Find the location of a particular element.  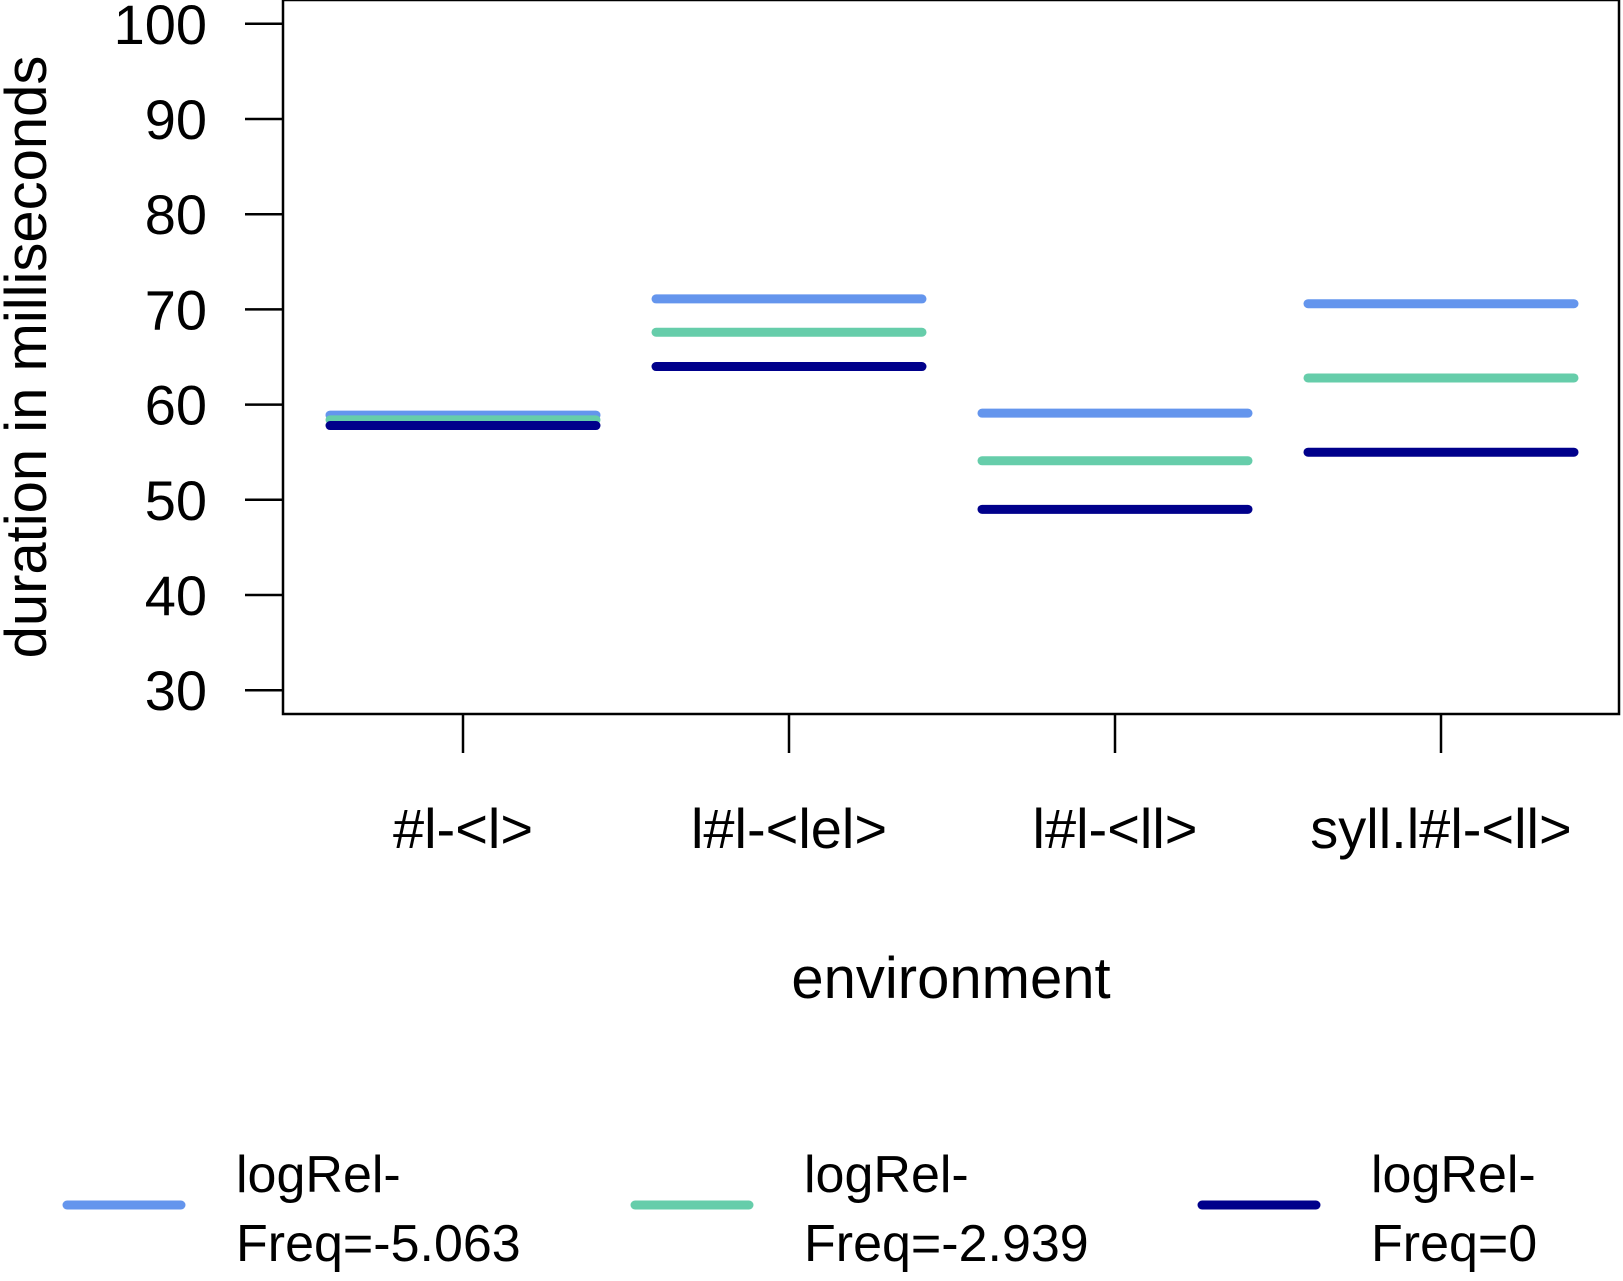

y-axis-title: duration in milliseconds is located at coordinates (29, 357).